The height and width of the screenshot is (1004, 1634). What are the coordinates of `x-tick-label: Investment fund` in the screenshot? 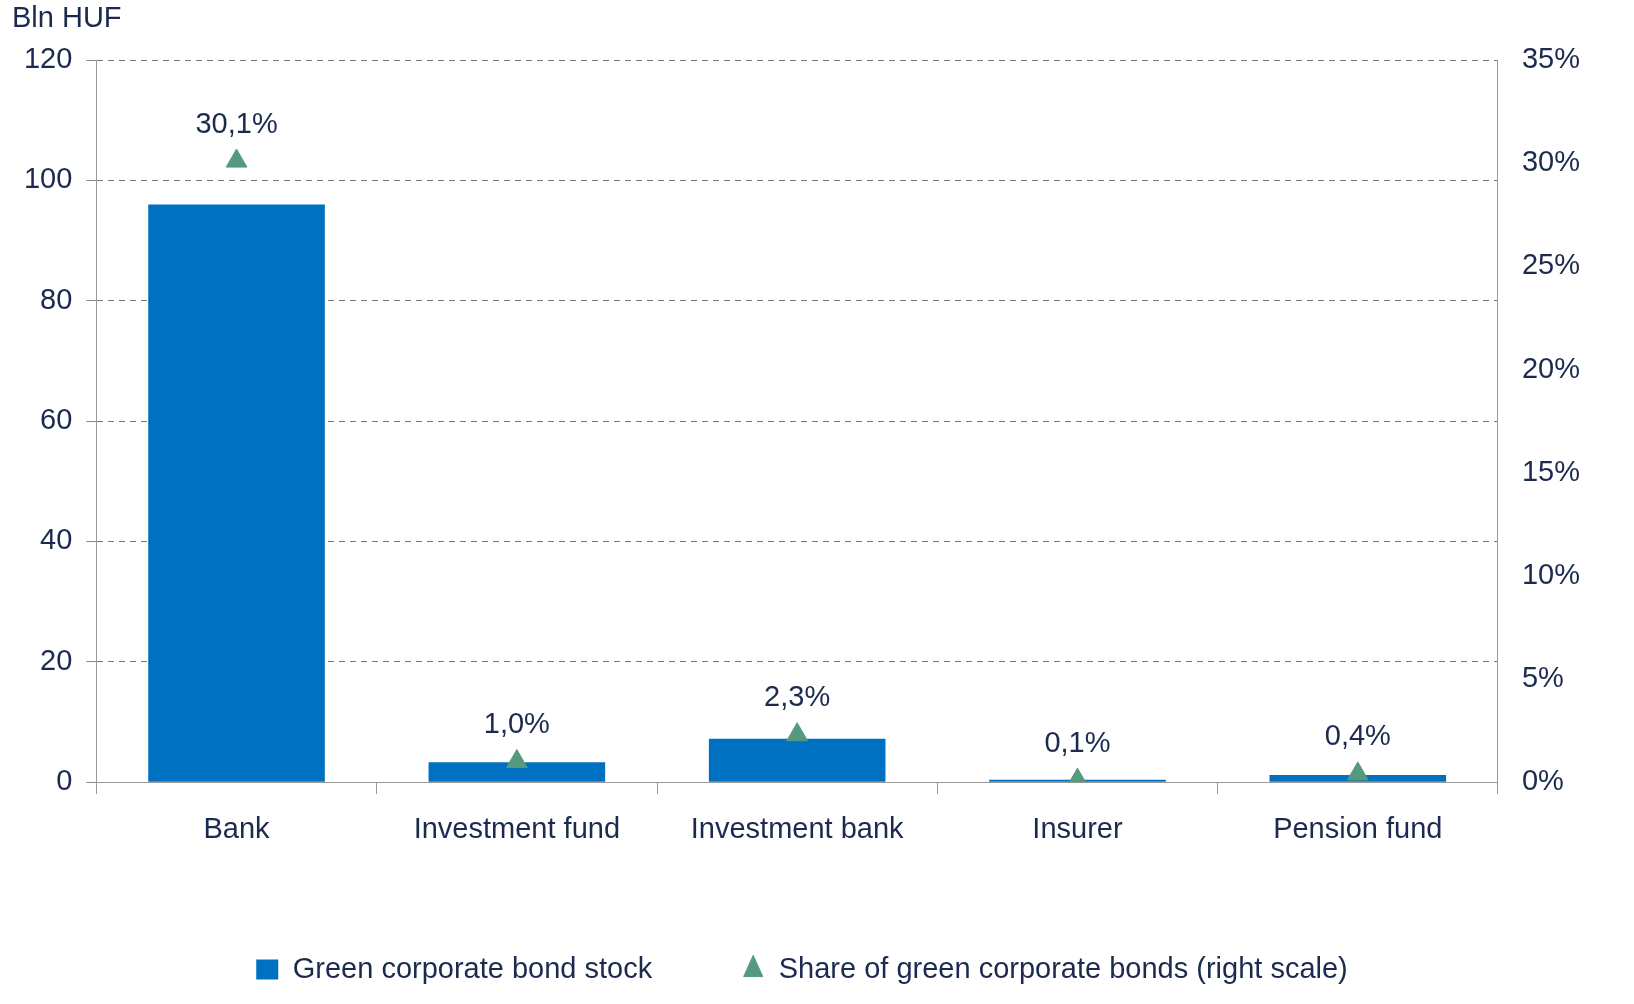 It's located at (517, 827).